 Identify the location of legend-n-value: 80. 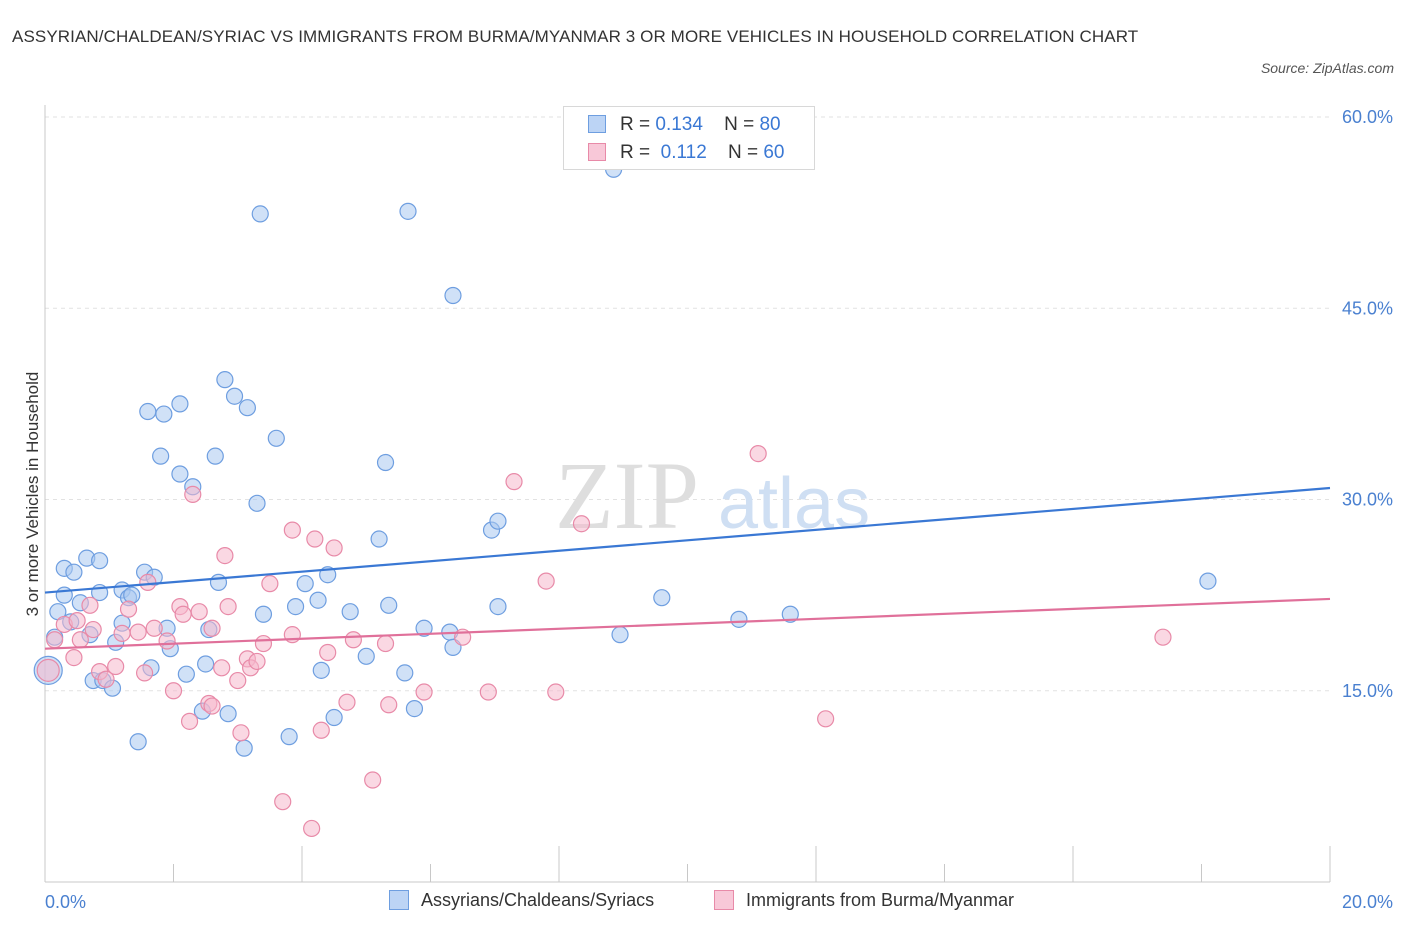
(770, 124).